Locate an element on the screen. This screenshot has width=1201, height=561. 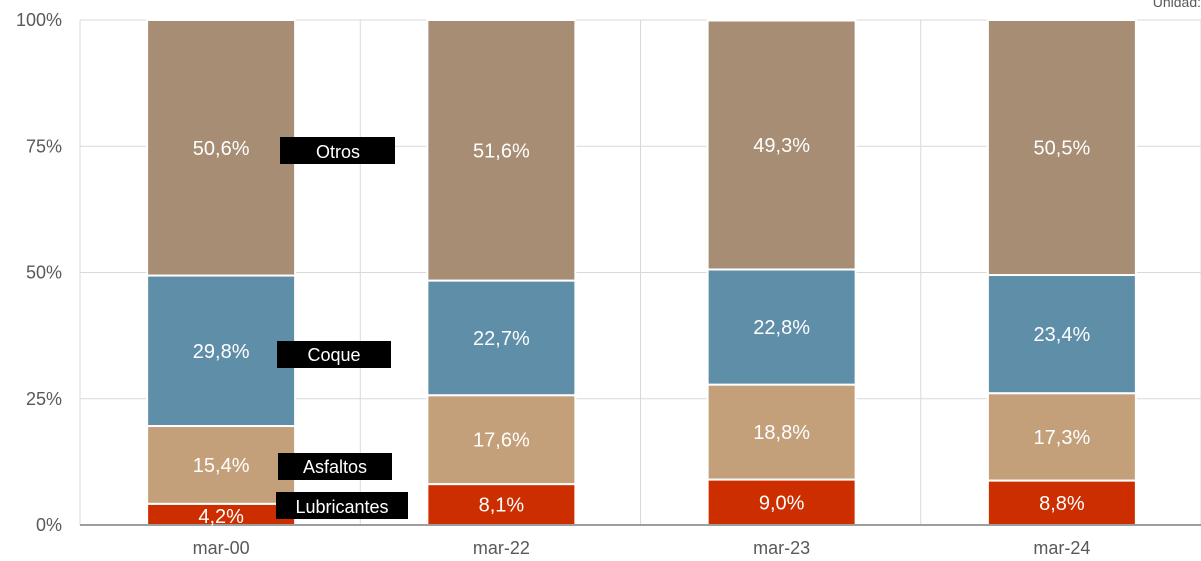
data-label: 22,8% is located at coordinates (781, 328).